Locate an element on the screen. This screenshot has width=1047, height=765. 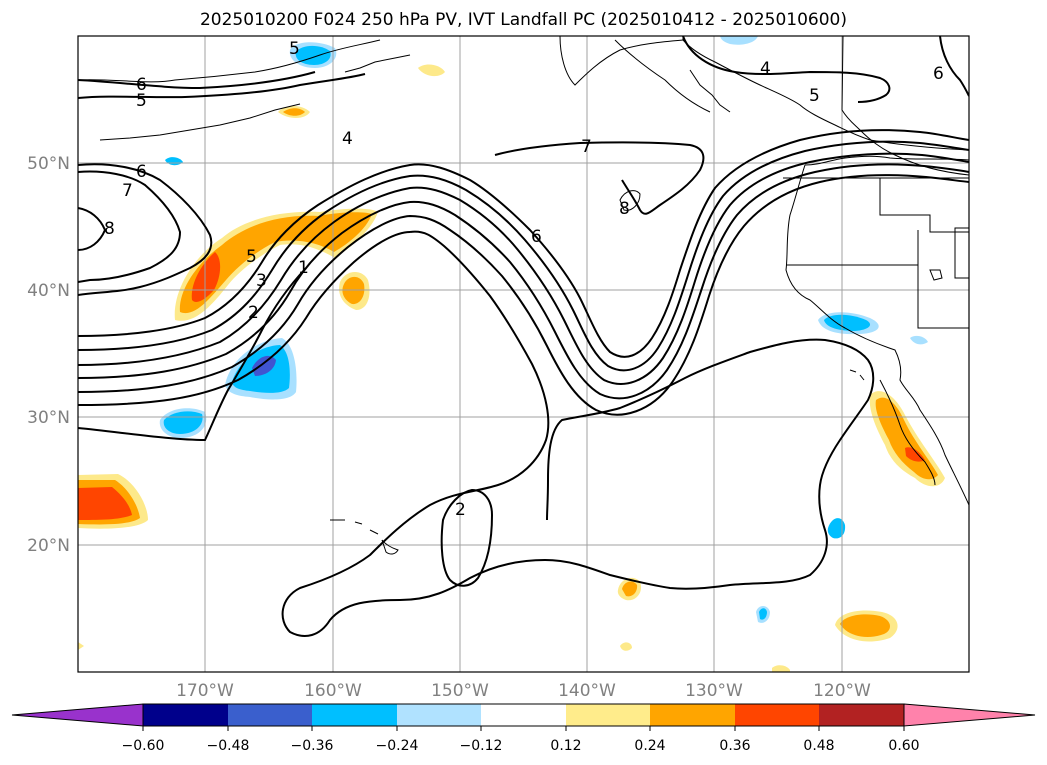
colorbar-tick-label: 0.48 is located at coordinates (818, 746).